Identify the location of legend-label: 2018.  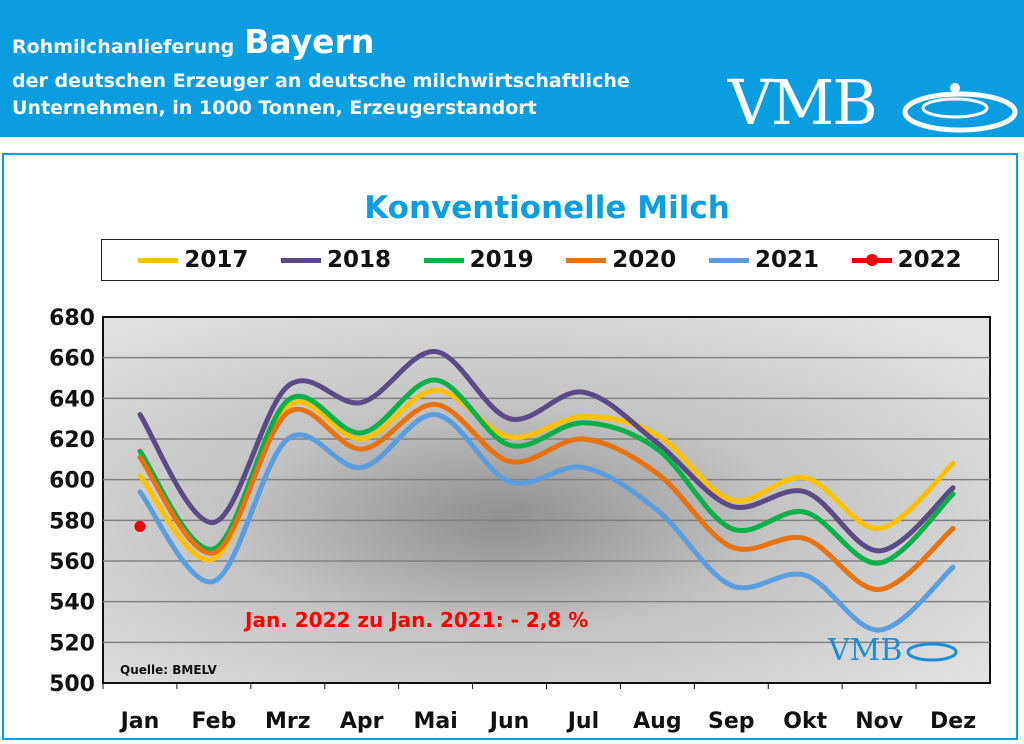
(358, 260).